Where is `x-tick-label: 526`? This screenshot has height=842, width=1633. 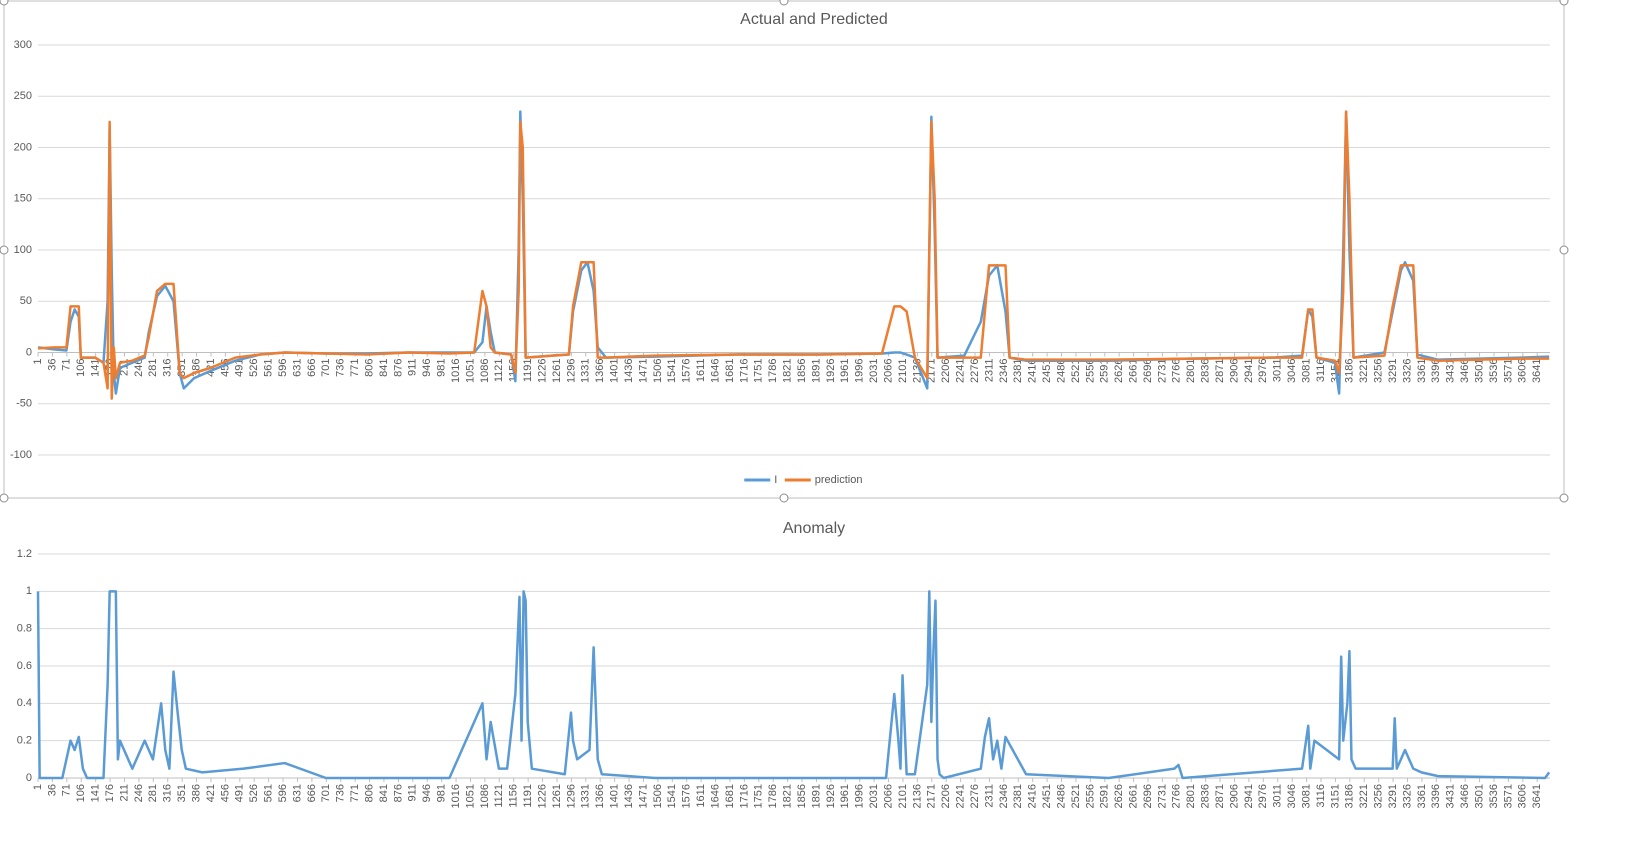 x-tick-label: 526 is located at coordinates (254, 368).